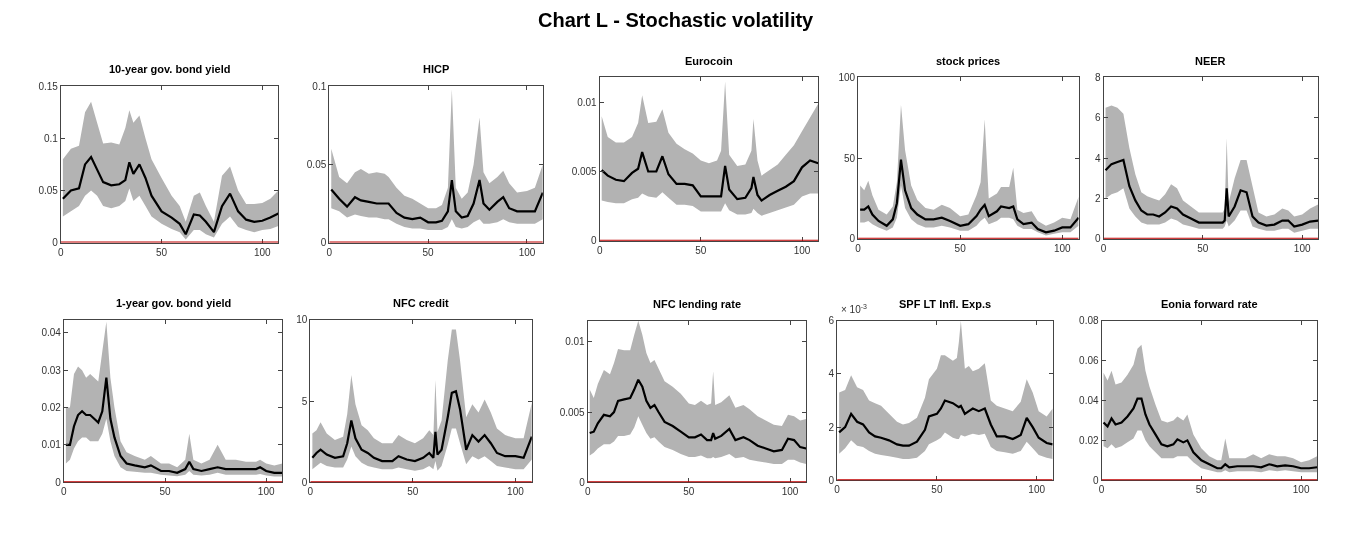 Image resolution: width=1349 pixels, height=540 pixels. Describe the element at coordinates (170, 69) in the screenshot. I see `chart-title: 10-year gov. bond yield` at that location.